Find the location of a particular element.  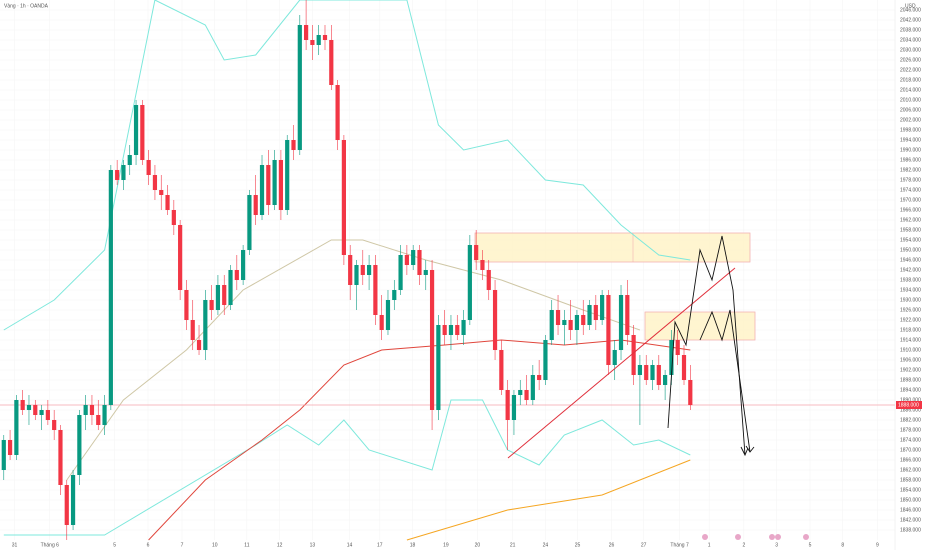

chart-title: Vàng · 1h · OANDA is located at coordinates (26, 6).